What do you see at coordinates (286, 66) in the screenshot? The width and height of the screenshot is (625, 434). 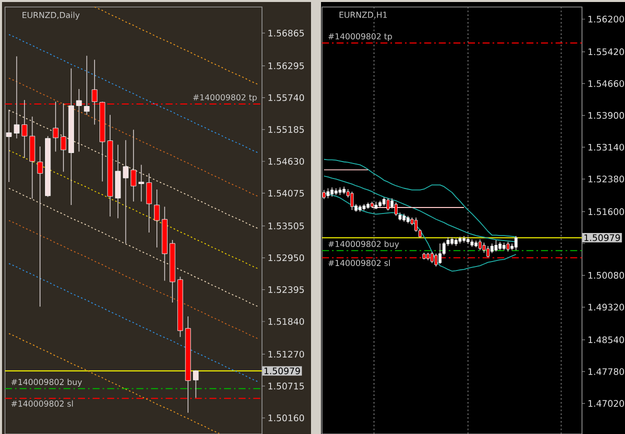 I see `y-tick-label: 1.56295` at bounding box center [286, 66].